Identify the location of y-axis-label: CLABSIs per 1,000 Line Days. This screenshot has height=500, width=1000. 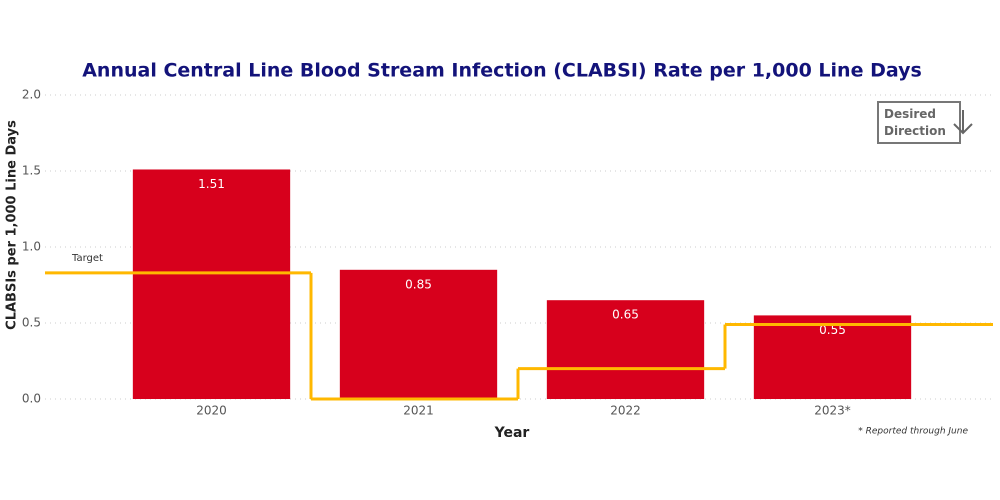
(12, 225).